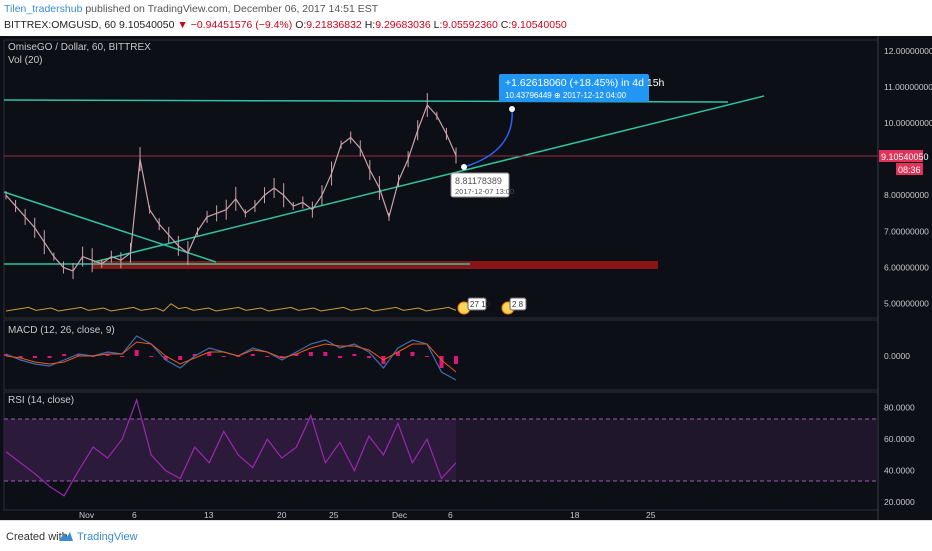 This screenshot has width=932, height=551. I want to click on symbol-label: BITTREX:OMGUSD, 60, so click(60, 25).